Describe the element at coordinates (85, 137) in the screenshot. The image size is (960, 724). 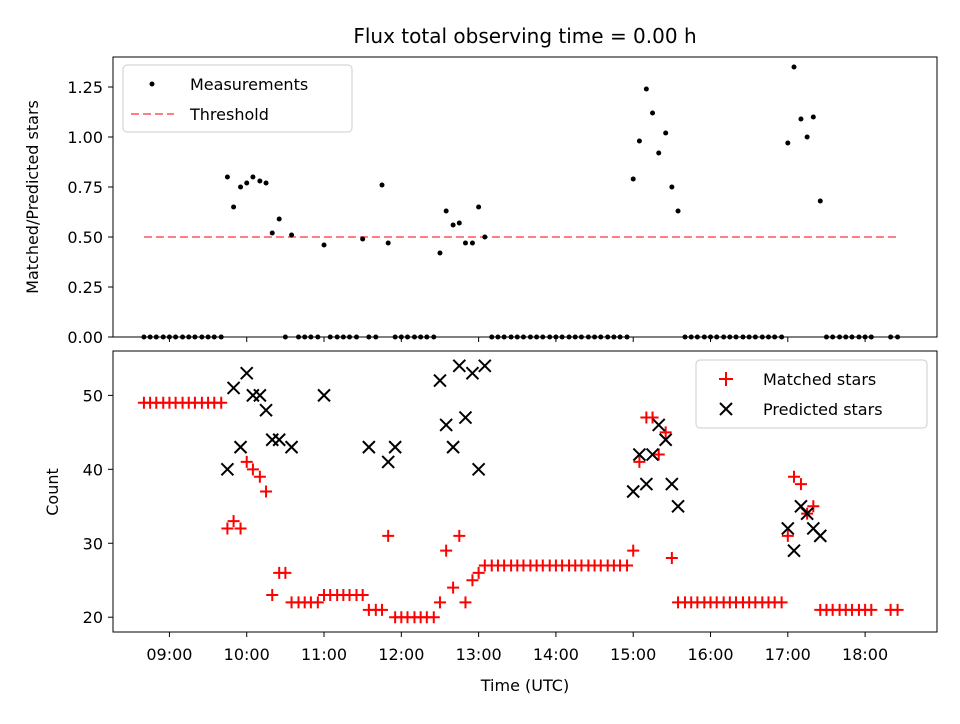
I see `top-y-tick-label: 1.00` at that location.